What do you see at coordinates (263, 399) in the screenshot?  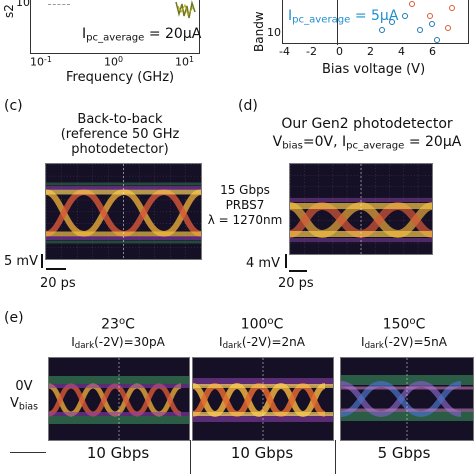 I see `eye-100c` at bounding box center [263, 399].